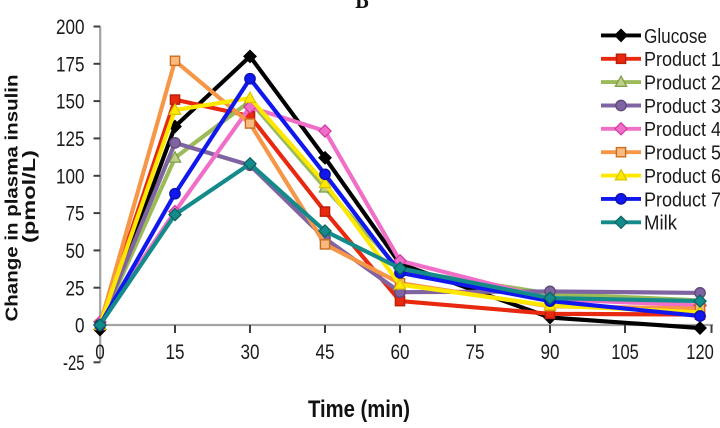  Describe the element at coordinates (29, 196) in the screenshot. I see `svg-text: (pmol/L)` at that location.